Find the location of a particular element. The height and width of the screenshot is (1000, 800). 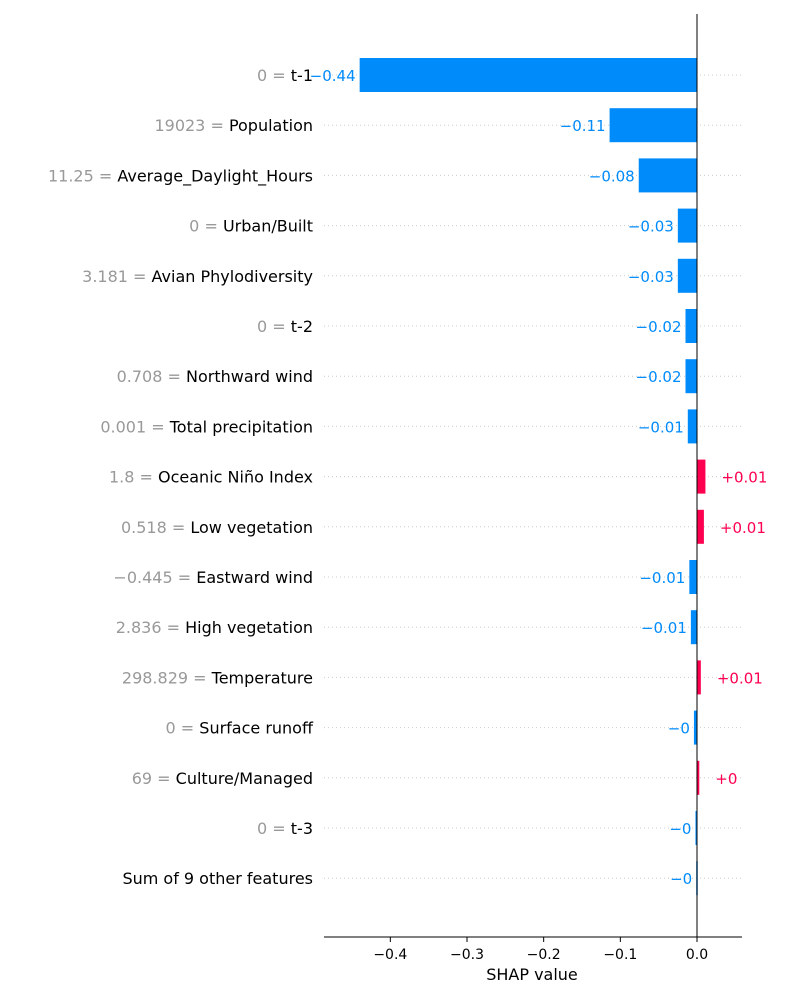

value-label: +0 is located at coordinates (726, 779).